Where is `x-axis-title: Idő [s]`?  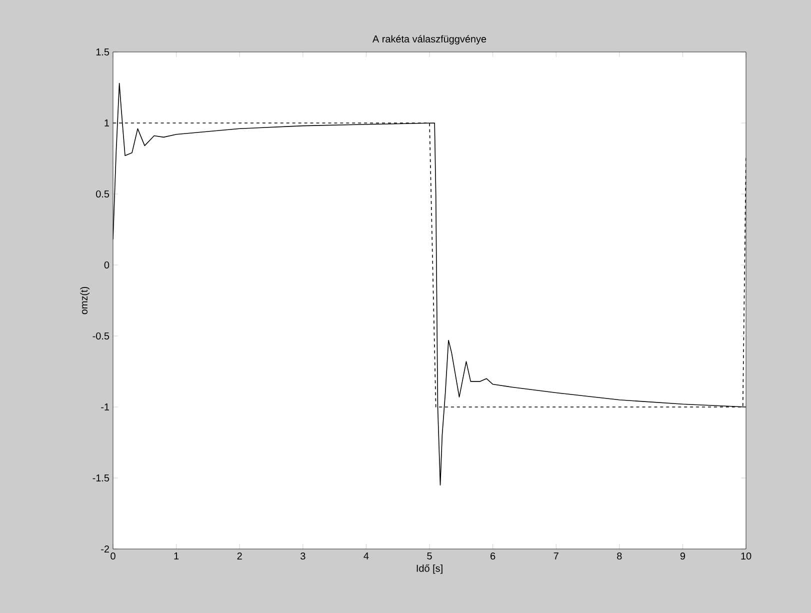 x-axis-title: Idő [s] is located at coordinates (429, 569).